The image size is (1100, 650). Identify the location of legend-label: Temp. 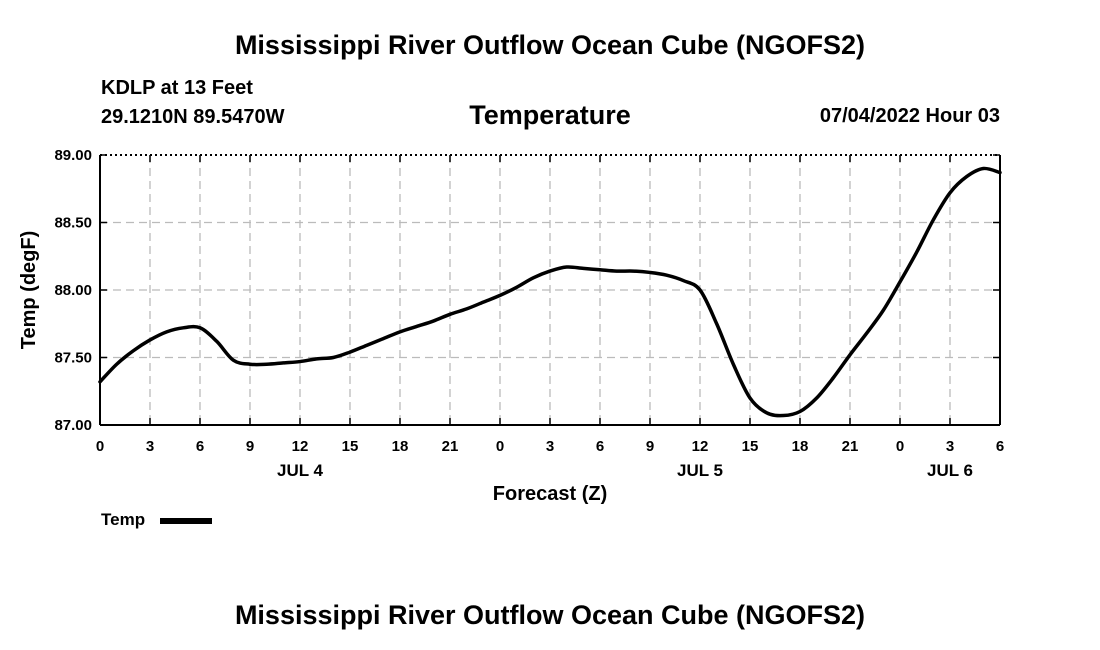
(123, 519).